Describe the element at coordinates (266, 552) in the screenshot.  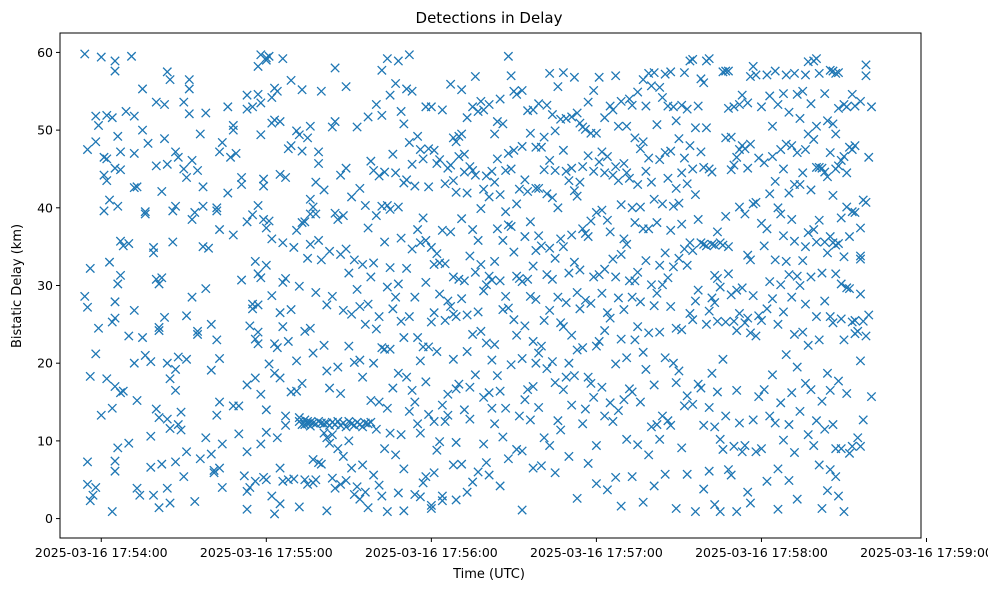
I see `x-tick-label: 2025-03-16 17:55:00` at that location.